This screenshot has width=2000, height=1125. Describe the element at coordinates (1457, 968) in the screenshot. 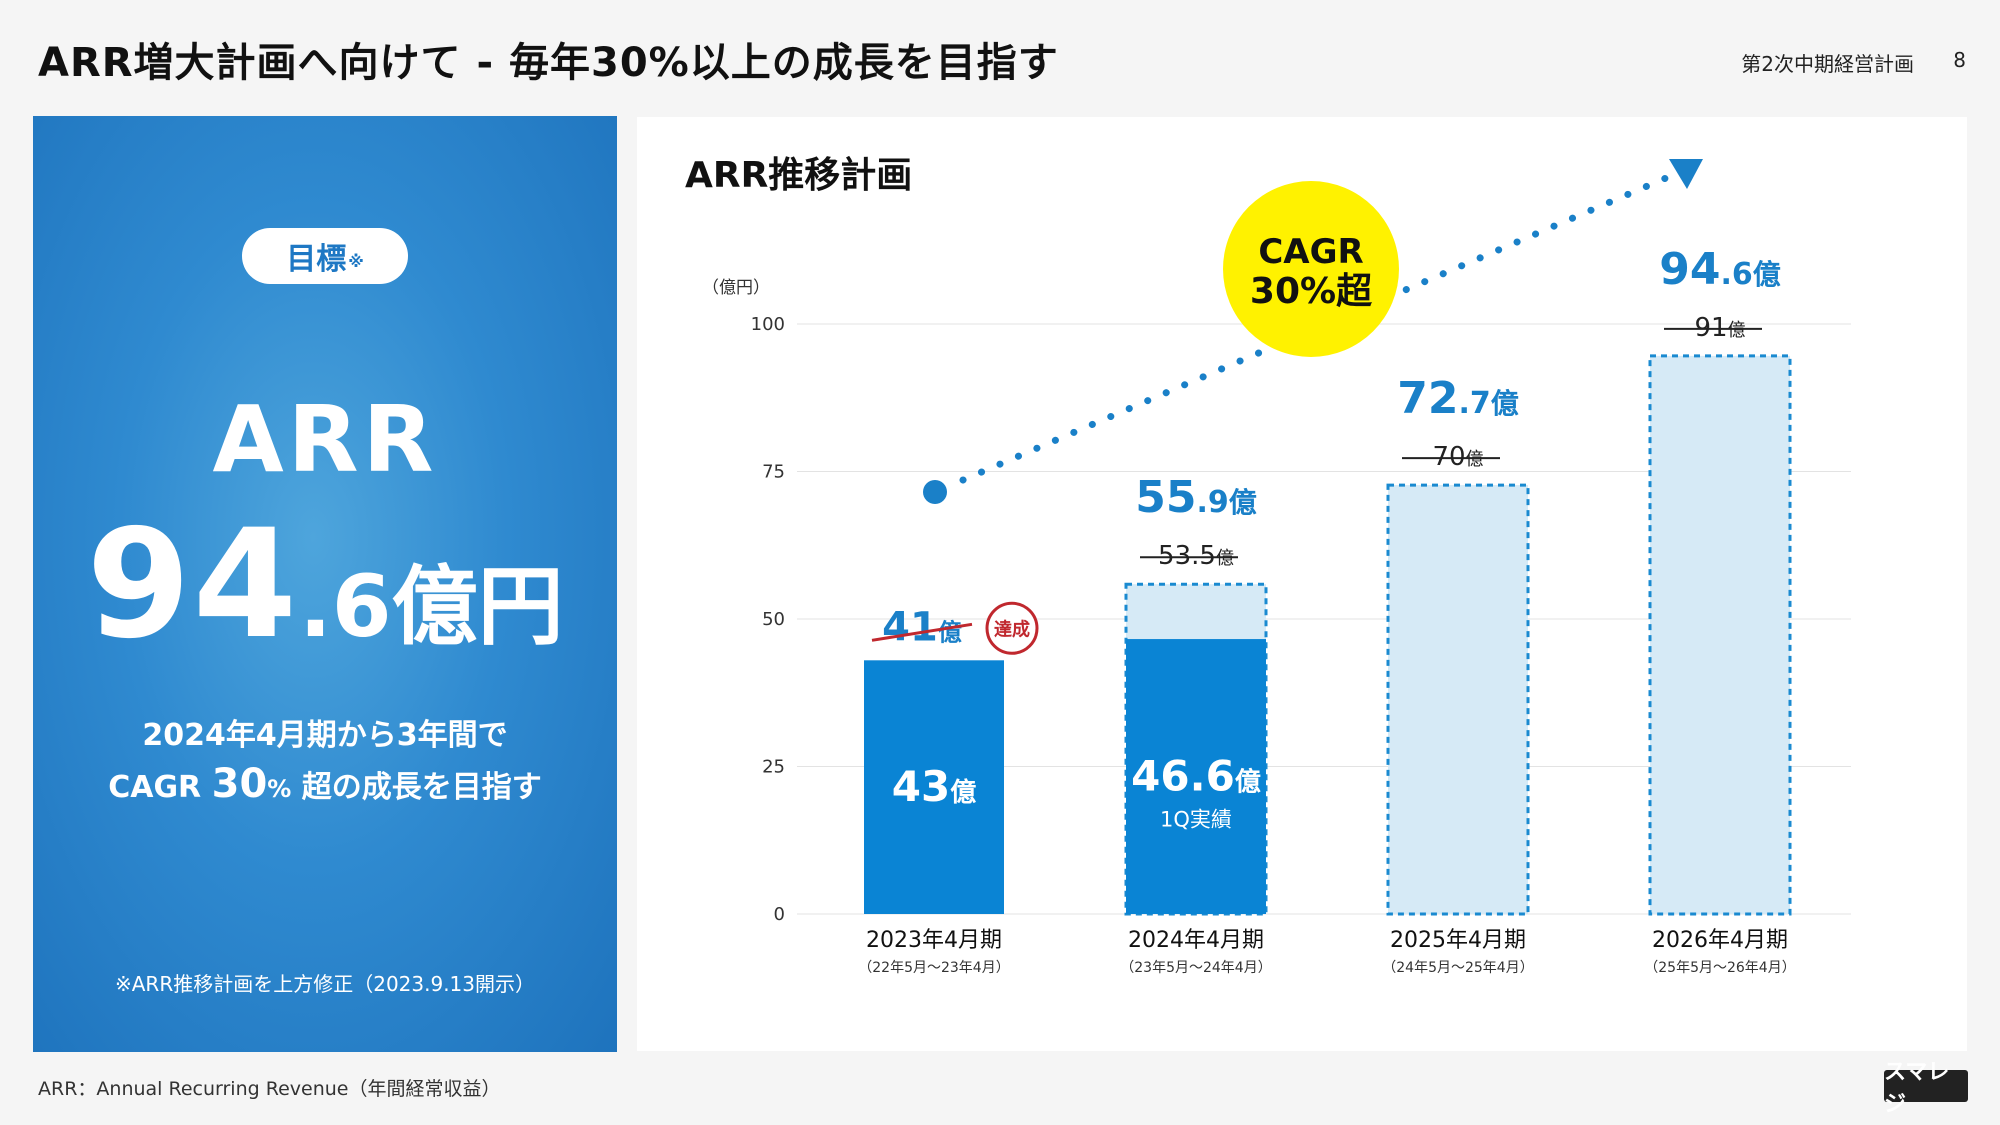

I see `x-sub-label: （24年5月～25年4月）` at that location.